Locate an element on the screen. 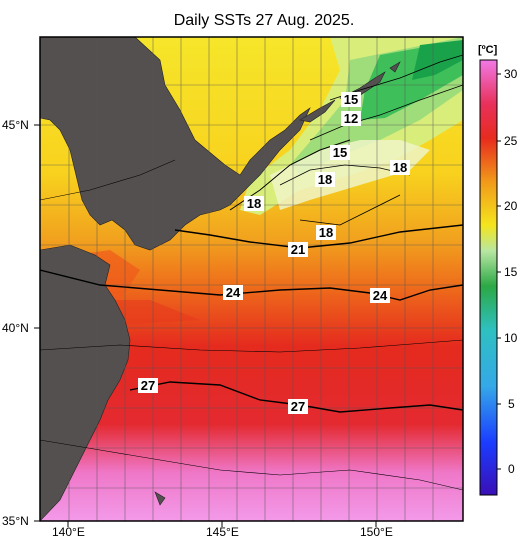 The height and width of the screenshot is (545, 528). isotherm-label-18-b: 18 is located at coordinates (325, 179).